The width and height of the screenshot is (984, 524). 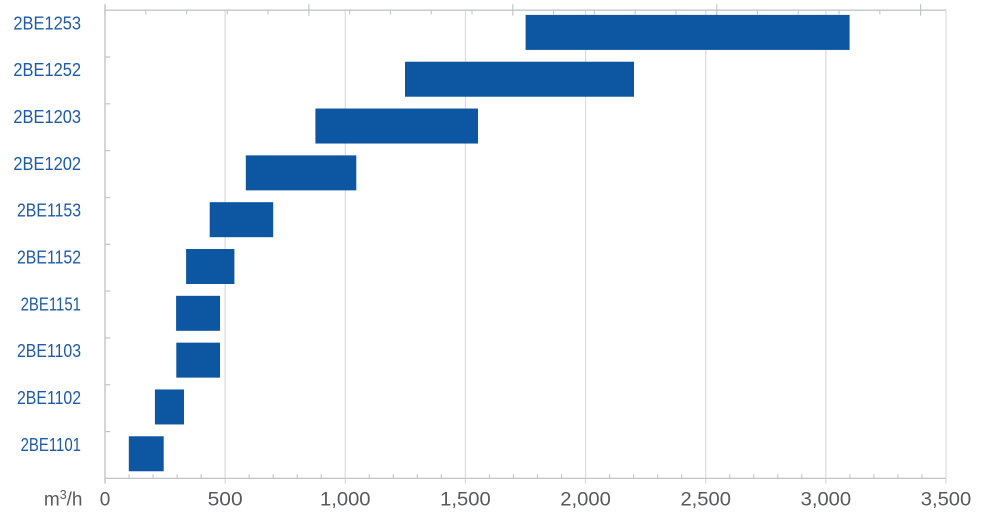 What do you see at coordinates (47, 69) in the screenshot?
I see `svg-text: 2BE1252` at bounding box center [47, 69].